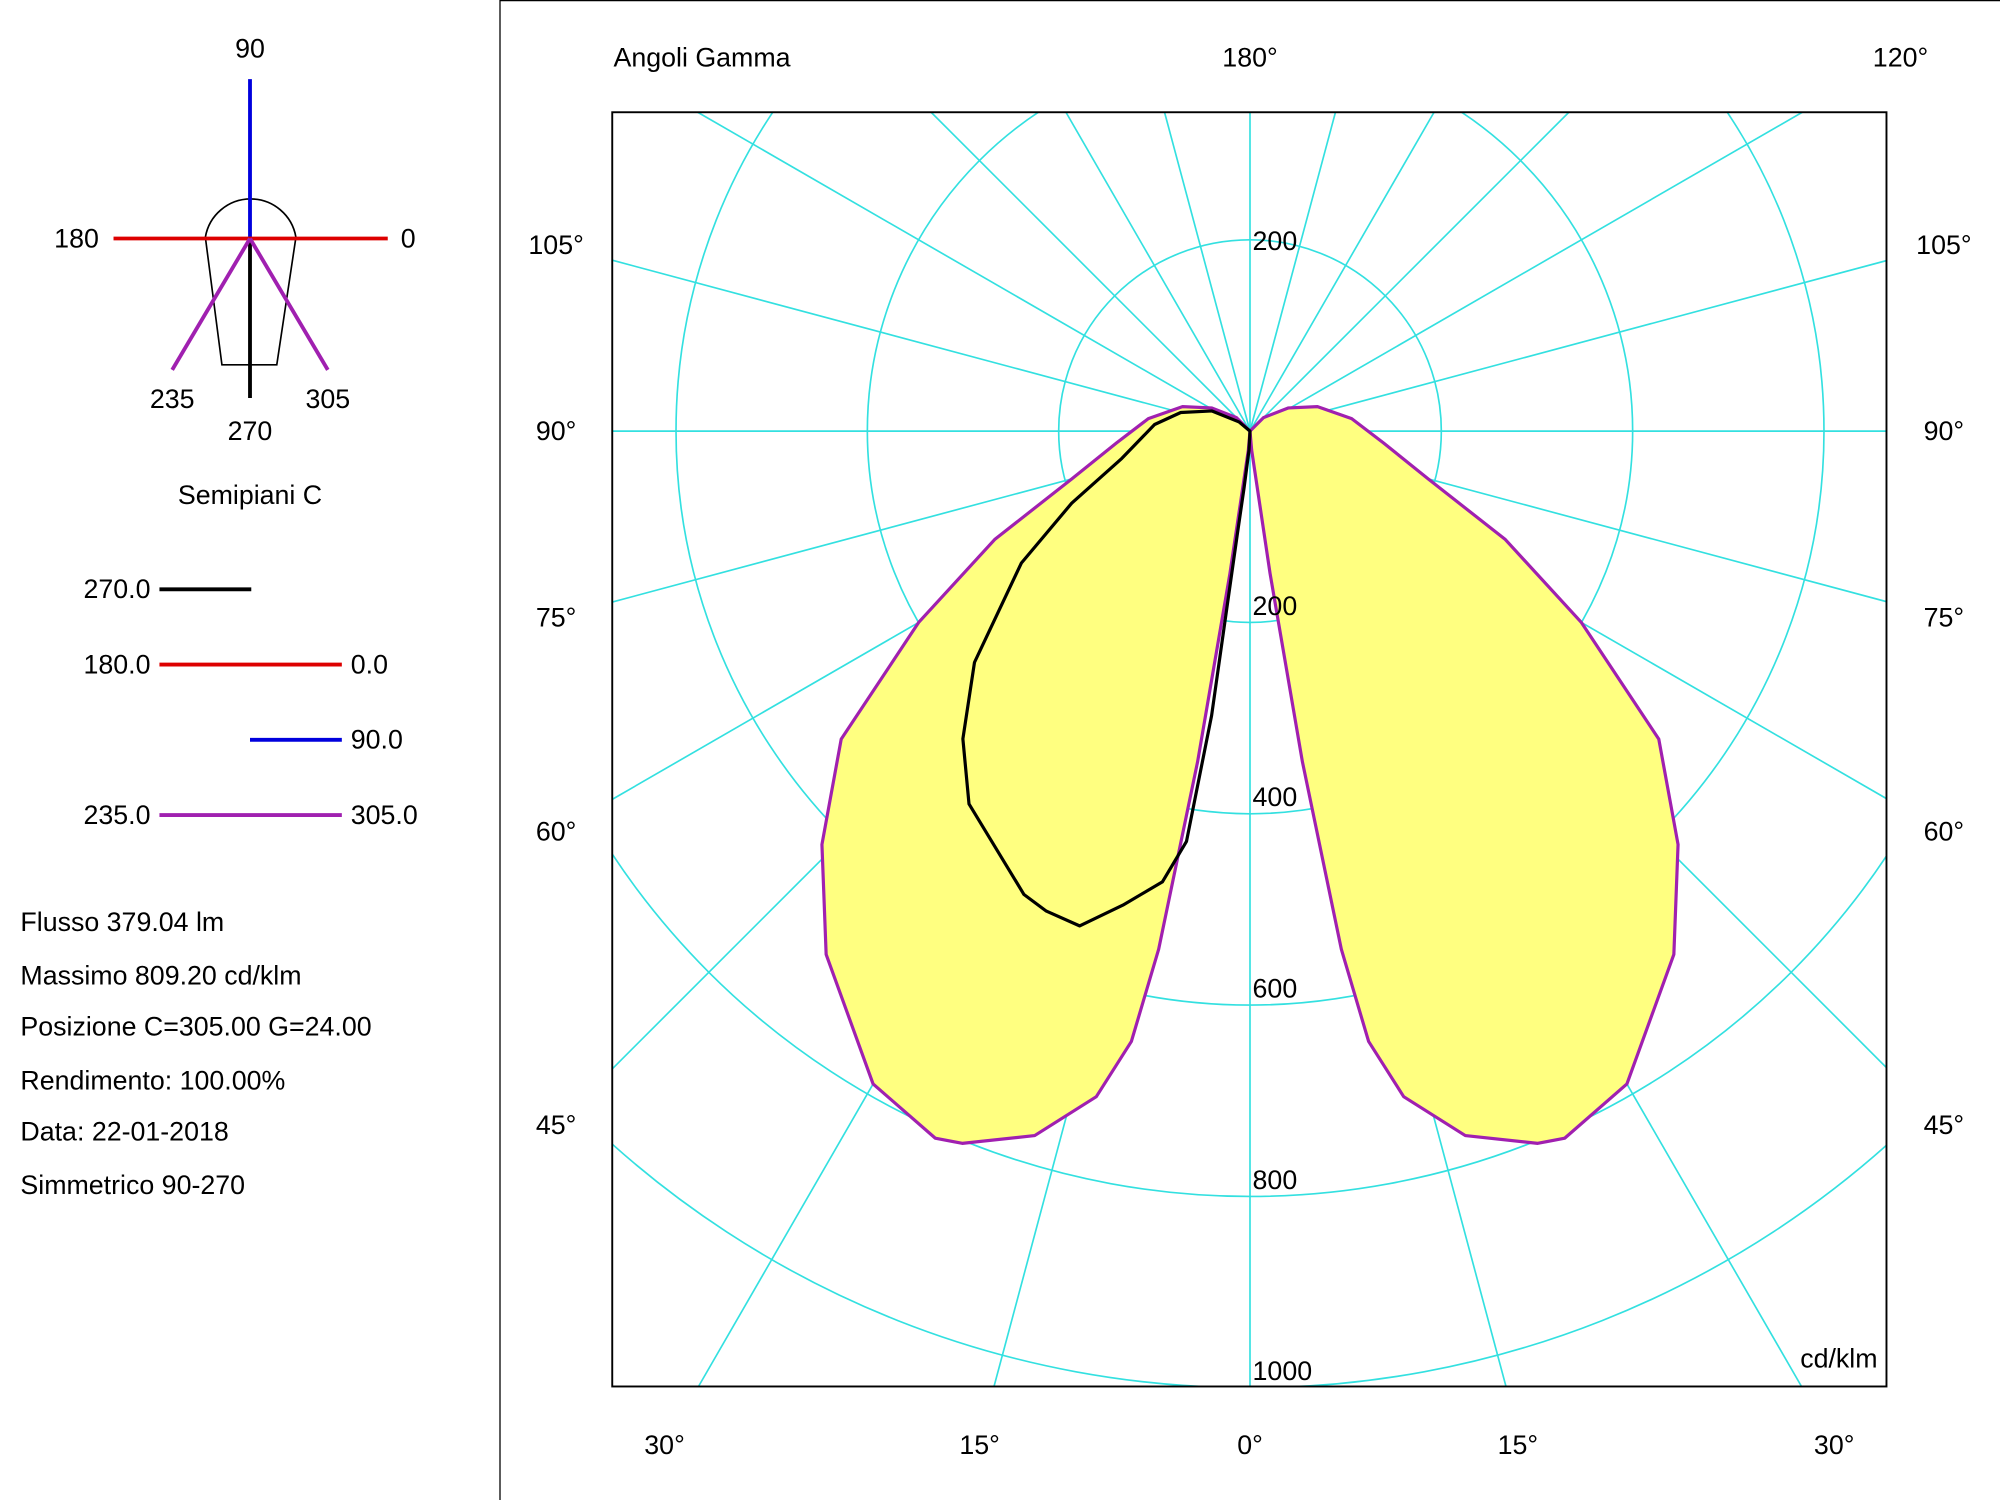 Image resolution: width=2000 pixels, height=1500 pixels. Describe the element at coordinates (117, 664) in the screenshot. I see `legend-left-label: 180.0` at that location.